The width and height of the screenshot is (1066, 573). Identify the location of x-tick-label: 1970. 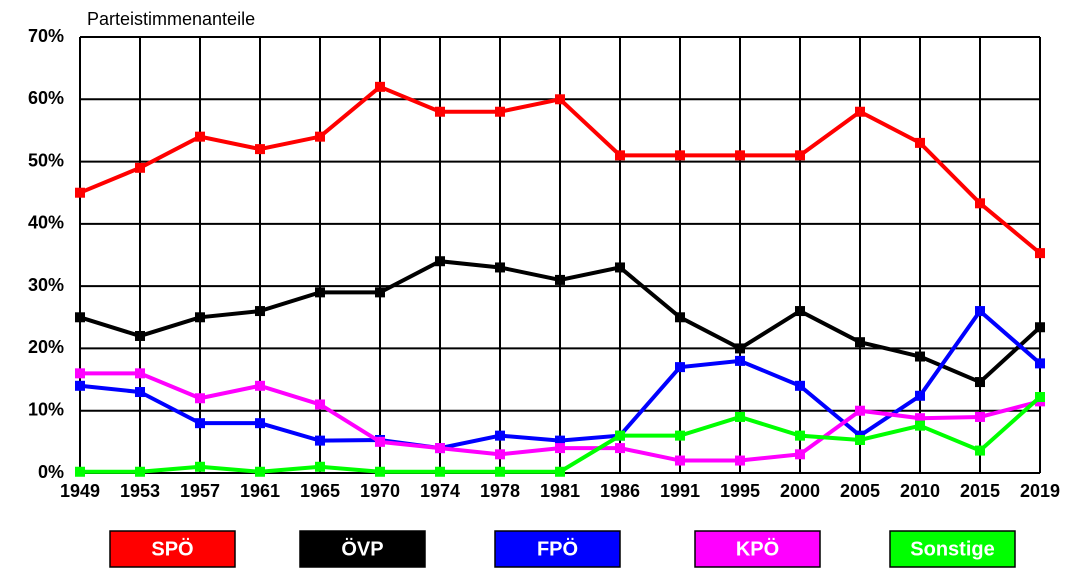
(380, 491).